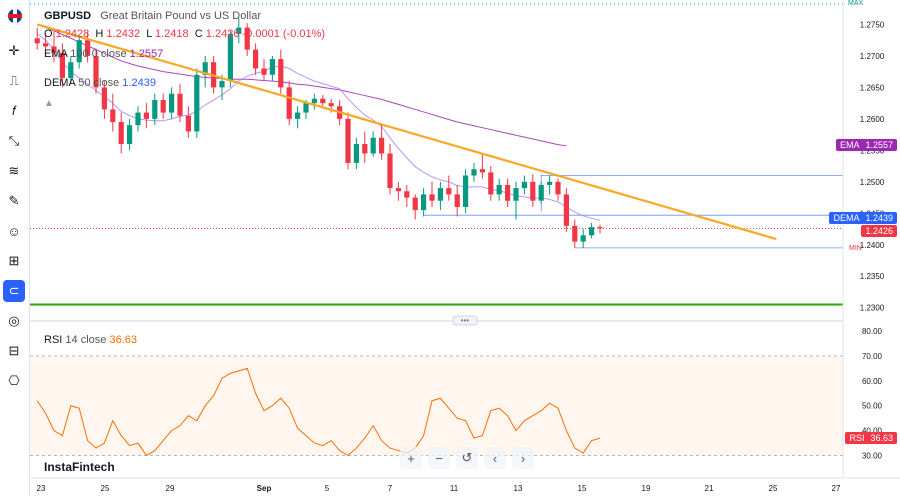 This screenshot has width=900, height=496. I want to click on crosshair-icon: ✛, so click(14, 50).